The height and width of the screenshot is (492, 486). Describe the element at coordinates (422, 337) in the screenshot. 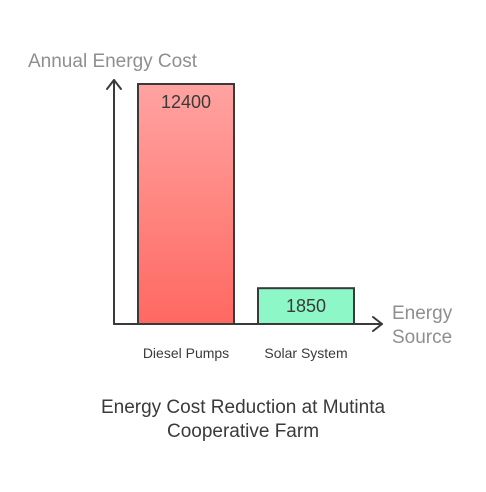

I see `x-axis-title-line-2: Source` at that location.